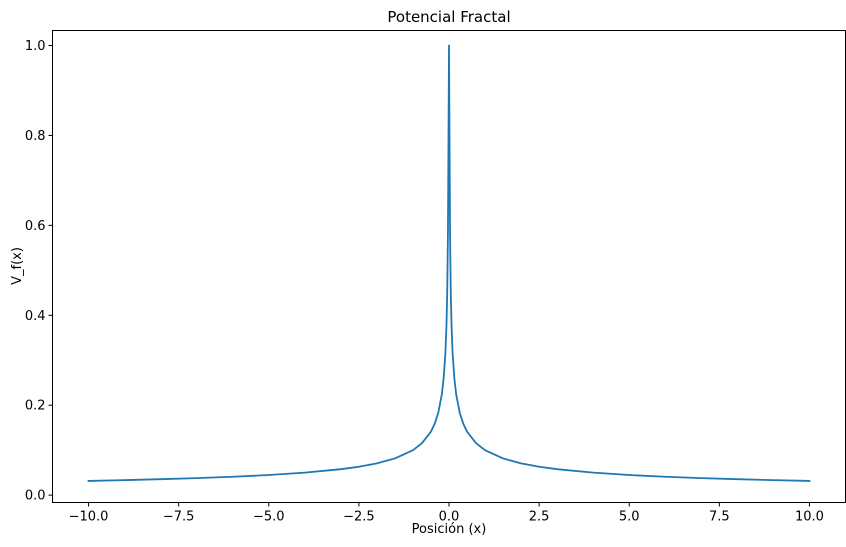 This screenshot has width=846, height=547. I want to click on x-tick-label: −5.0, so click(269, 517).